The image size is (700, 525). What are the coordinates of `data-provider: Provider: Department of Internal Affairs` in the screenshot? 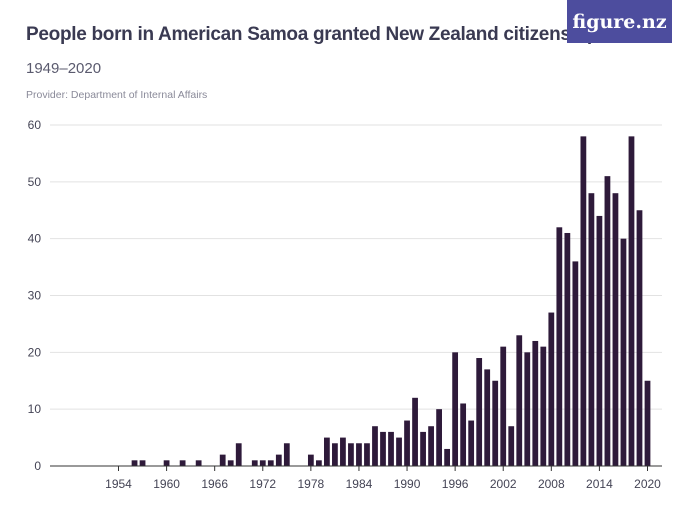 It's located at (117, 95).